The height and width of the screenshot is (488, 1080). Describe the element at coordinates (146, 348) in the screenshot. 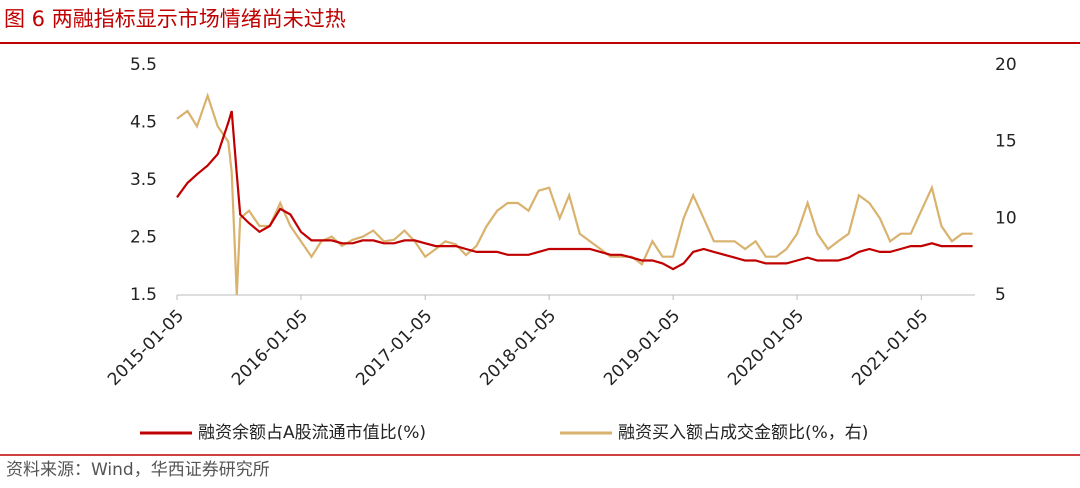

I see `x-tick-label: 2015-01-05` at that location.